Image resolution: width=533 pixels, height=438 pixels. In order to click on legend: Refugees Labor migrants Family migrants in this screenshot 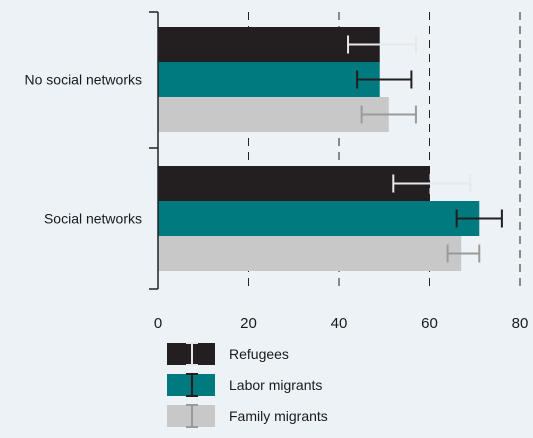, I will do `click(247, 385)`.